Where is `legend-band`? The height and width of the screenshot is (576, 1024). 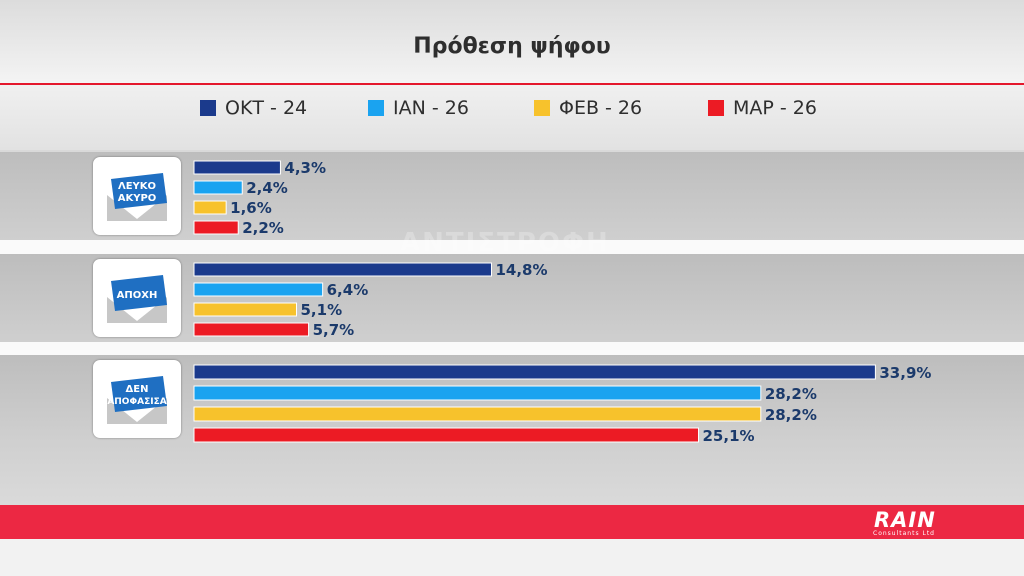 legend-band is located at coordinates (512, 117).